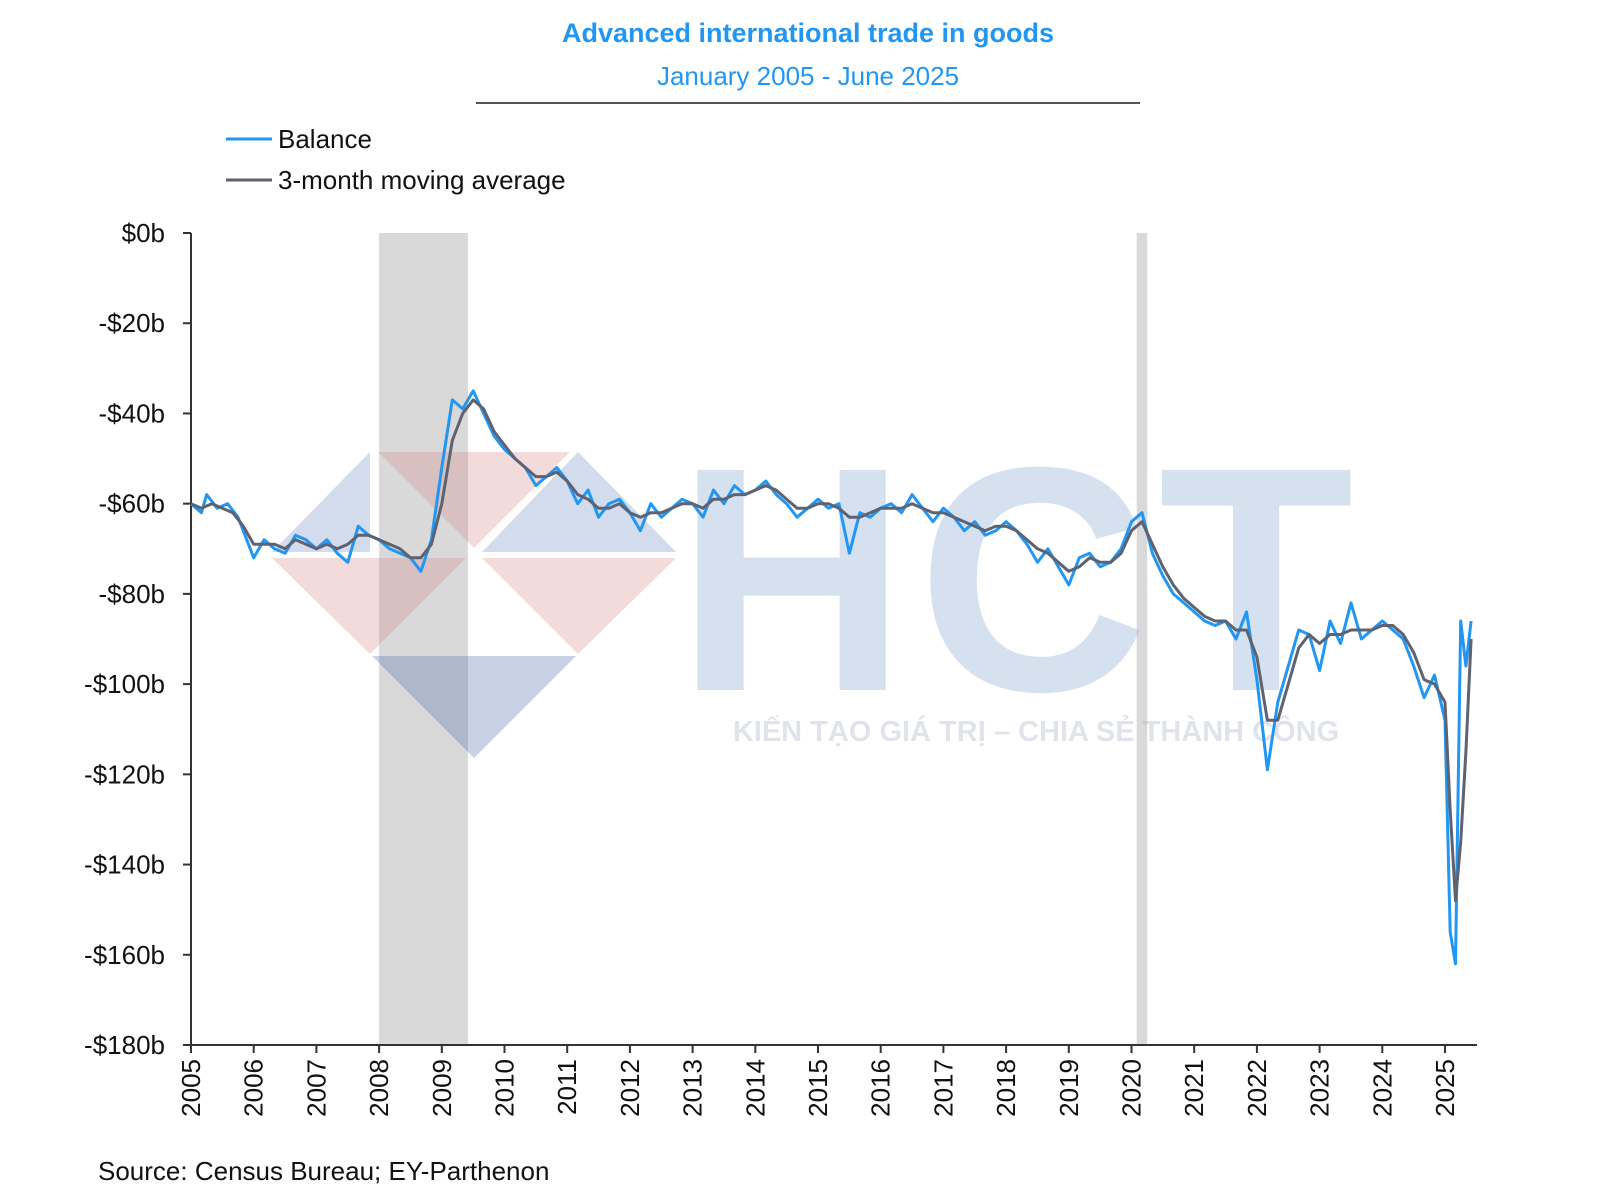  Describe the element at coordinates (124, 865) in the screenshot. I see `y-tick-label: -$140b` at that location.